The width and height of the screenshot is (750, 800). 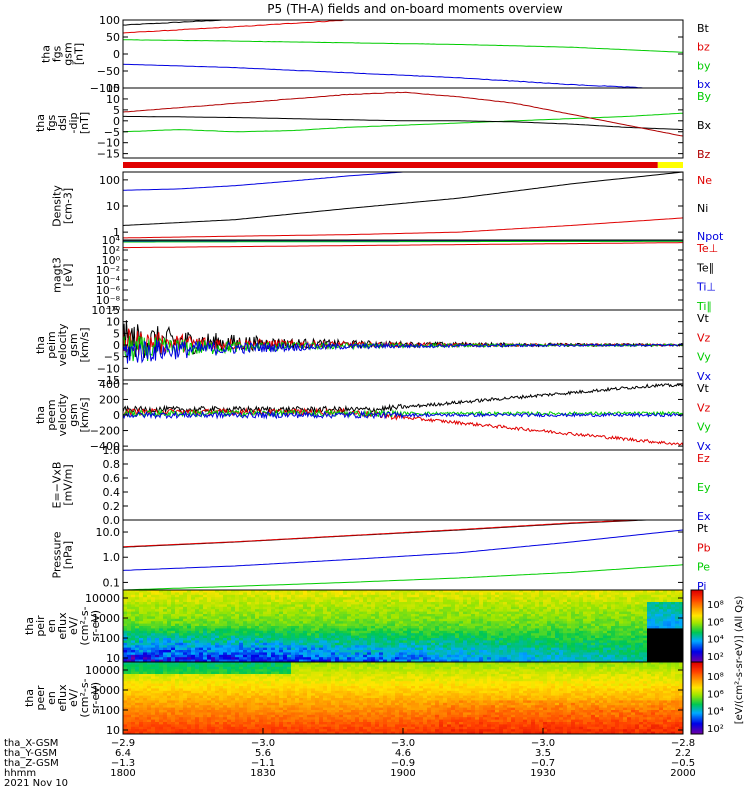 I want to click on y-axis-label-line: velocity, so click(x=62, y=344).